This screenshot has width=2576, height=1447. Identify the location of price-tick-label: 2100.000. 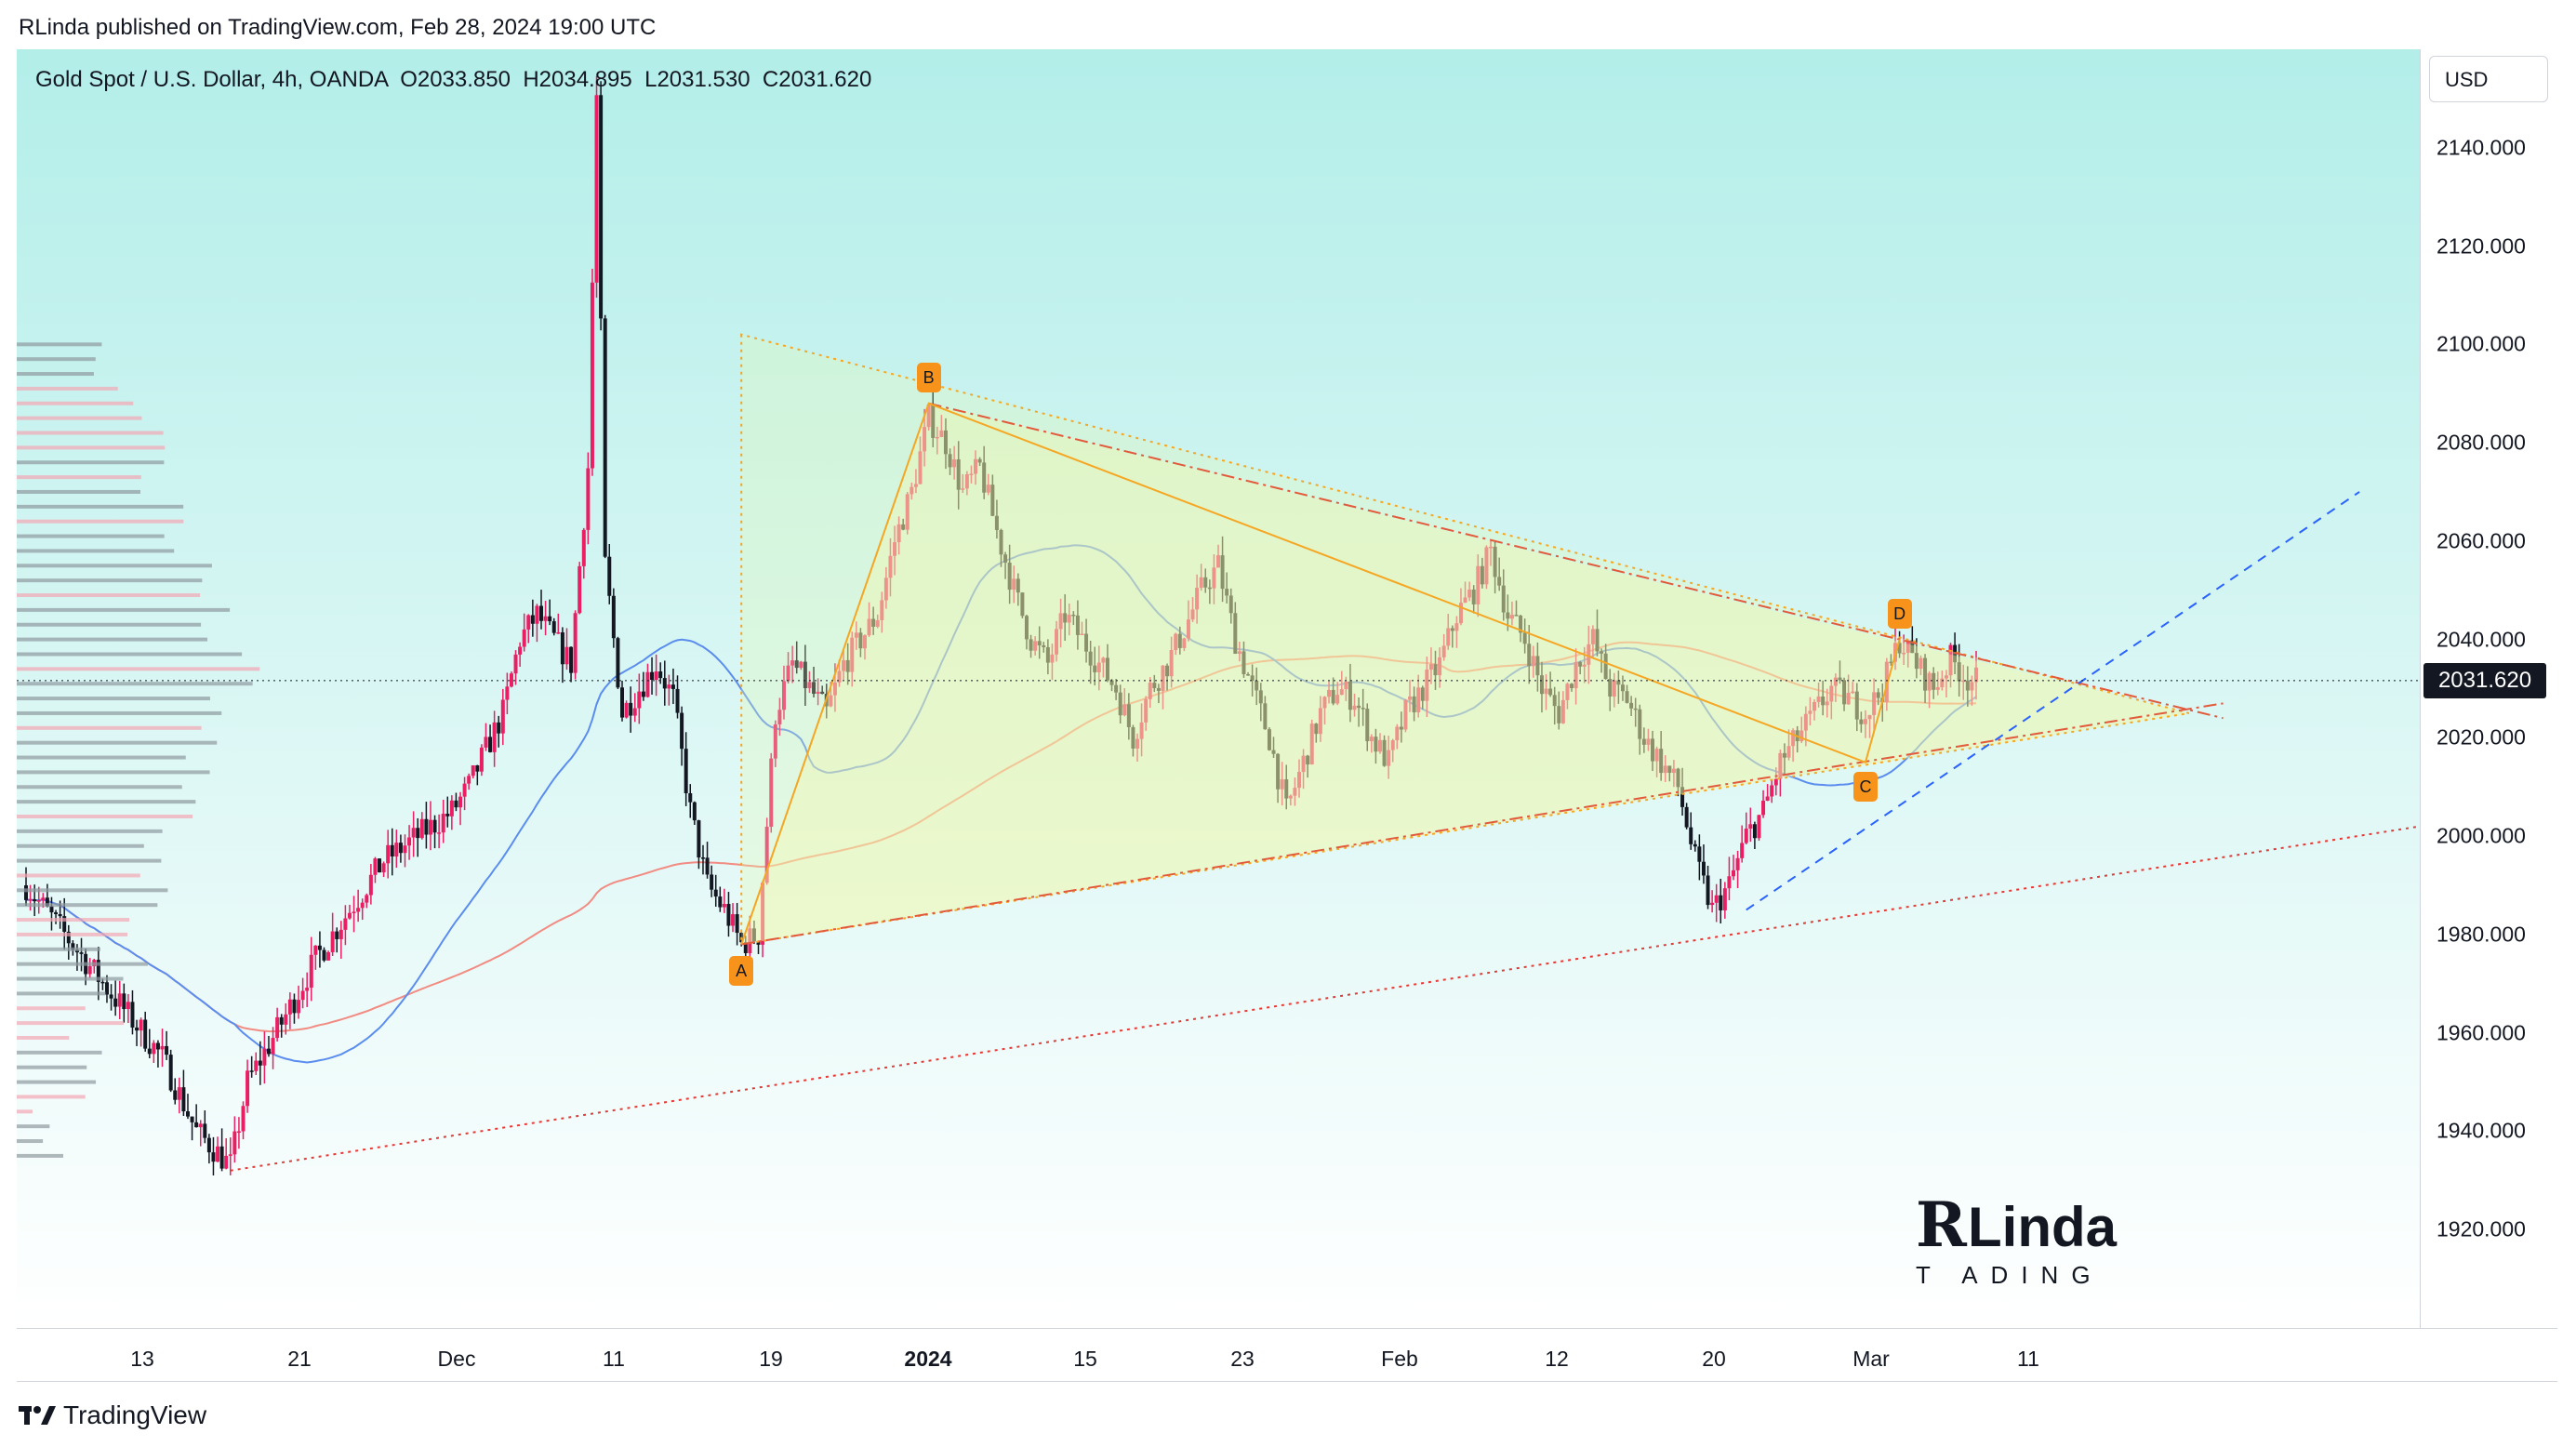
(2481, 343).